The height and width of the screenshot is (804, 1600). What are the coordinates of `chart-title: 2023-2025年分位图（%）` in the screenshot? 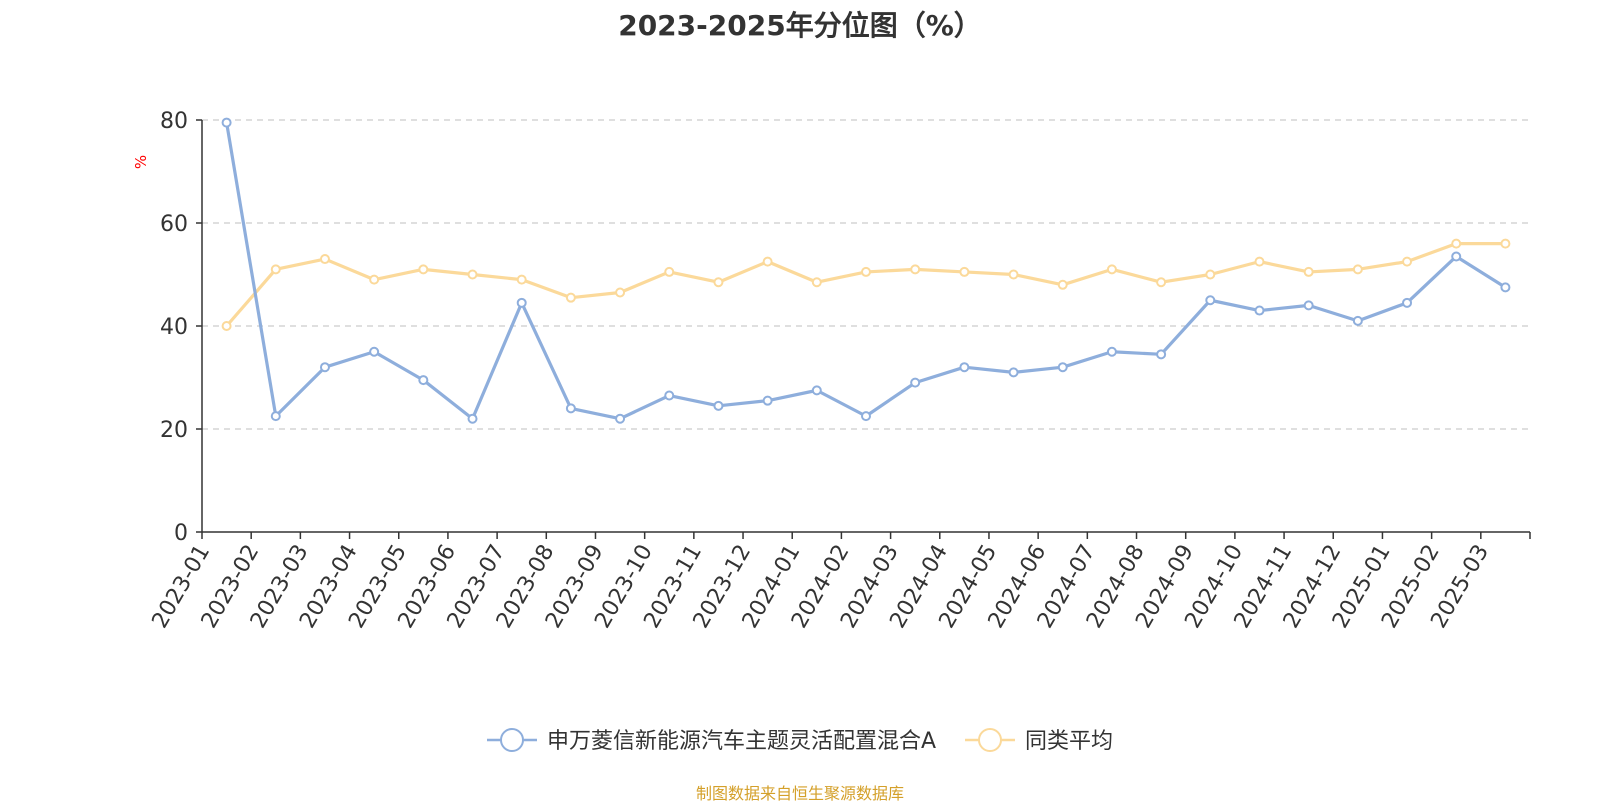 It's located at (800, 25).